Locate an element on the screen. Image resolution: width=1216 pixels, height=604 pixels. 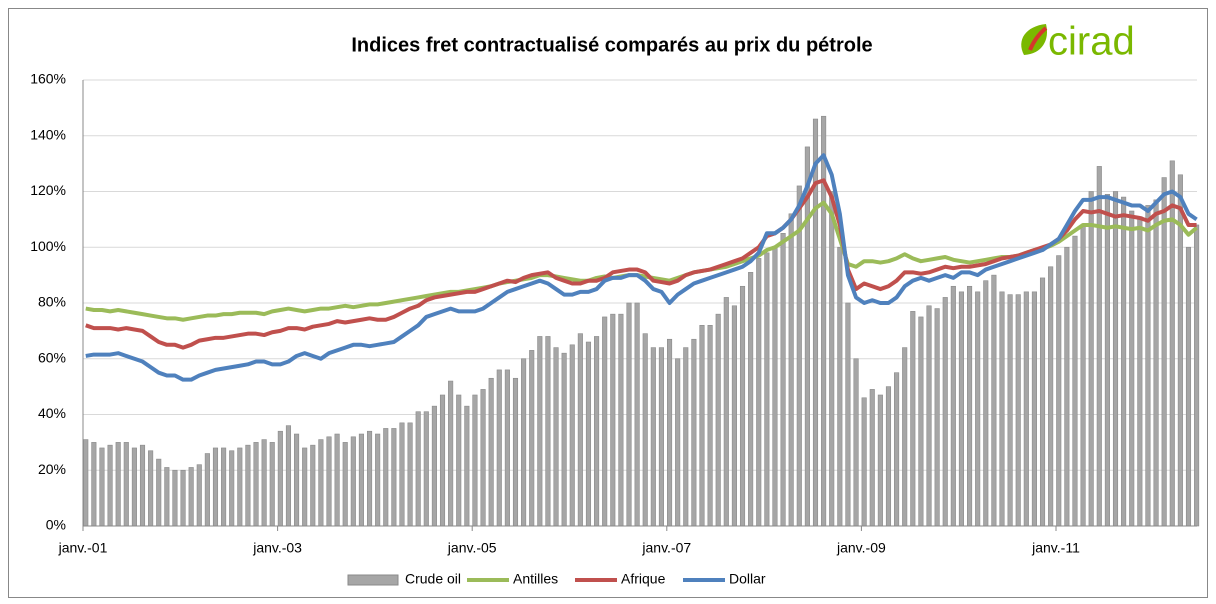
y-tick-label: 60% is located at coordinates (52, 357).